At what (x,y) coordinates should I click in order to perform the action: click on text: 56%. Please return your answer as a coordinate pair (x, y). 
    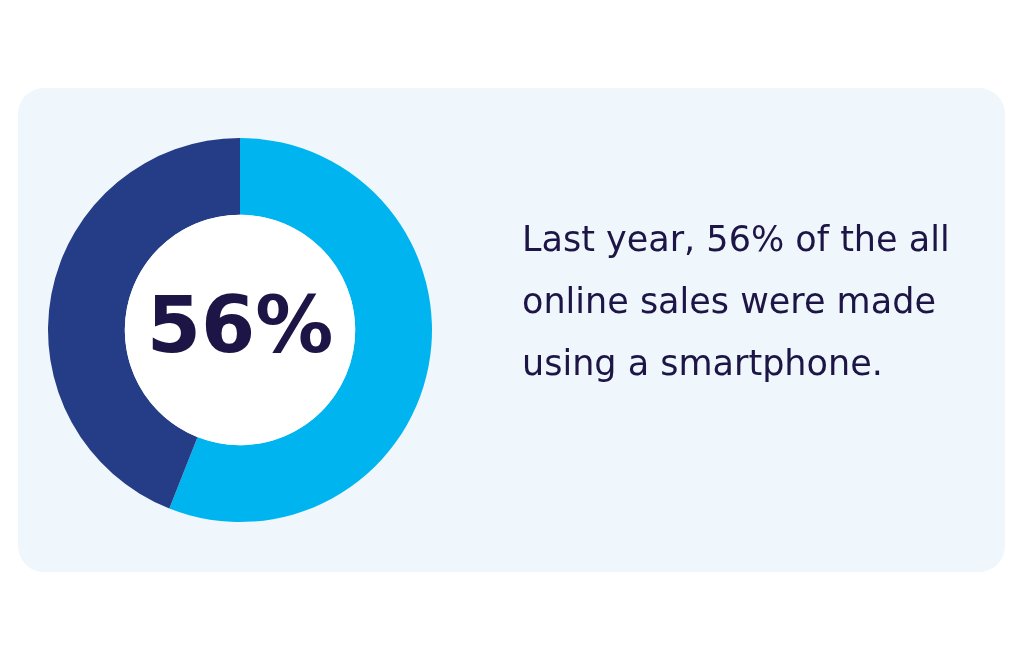
    Looking at the image, I should click on (240, 325).